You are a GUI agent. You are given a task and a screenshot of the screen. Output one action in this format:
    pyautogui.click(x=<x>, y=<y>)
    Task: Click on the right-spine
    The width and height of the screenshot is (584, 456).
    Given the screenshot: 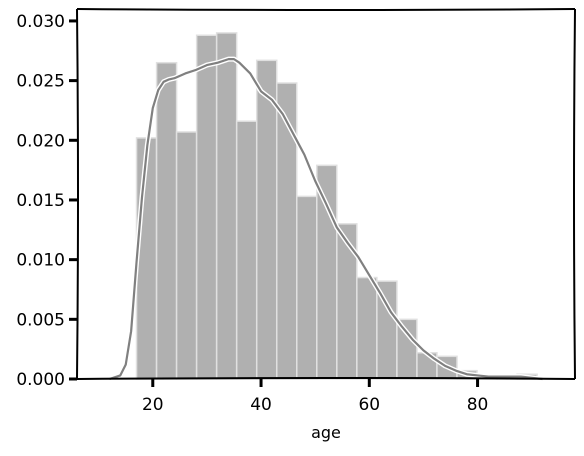 What is the action you would take?
    pyautogui.click(x=574, y=194)
    